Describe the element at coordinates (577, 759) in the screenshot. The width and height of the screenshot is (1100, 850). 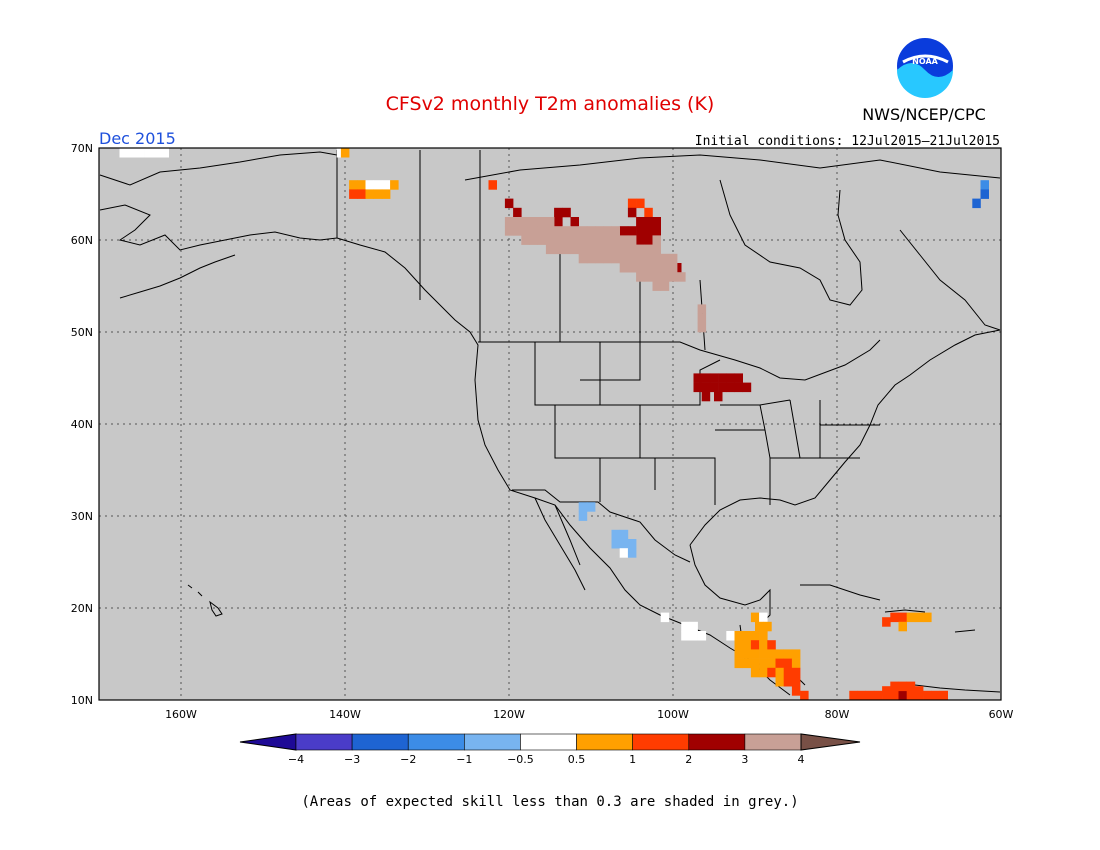
I see `colorbar-tick-label: 0.5` at that location.